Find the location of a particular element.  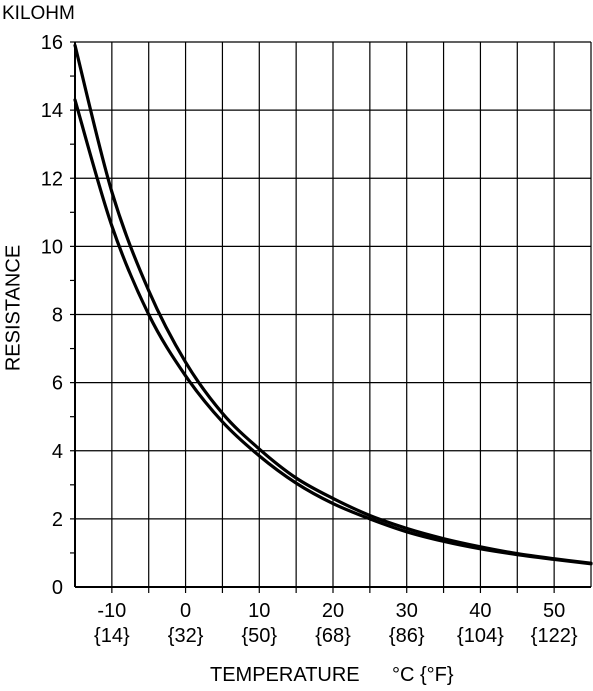

y-tick-label: 10 is located at coordinates (52, 247).